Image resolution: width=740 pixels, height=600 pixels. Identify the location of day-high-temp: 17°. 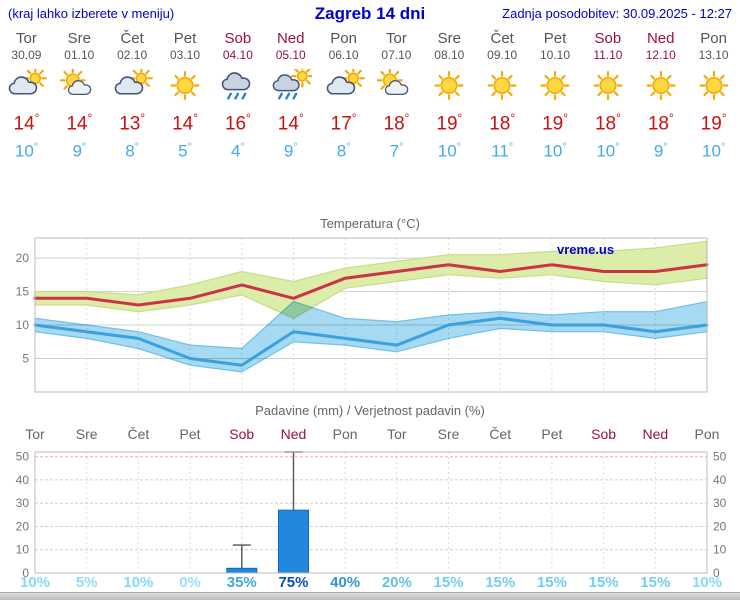
(343, 123).